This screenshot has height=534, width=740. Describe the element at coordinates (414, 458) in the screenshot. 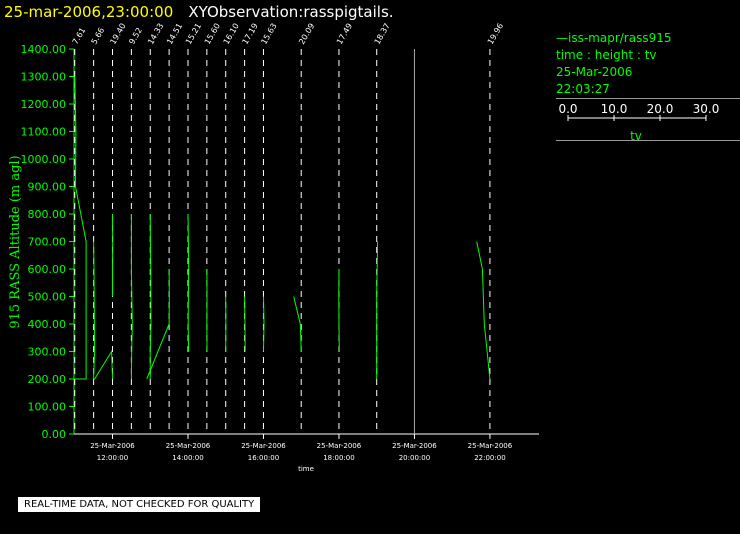

I see `x-tick-time: 20:00:00` at that location.